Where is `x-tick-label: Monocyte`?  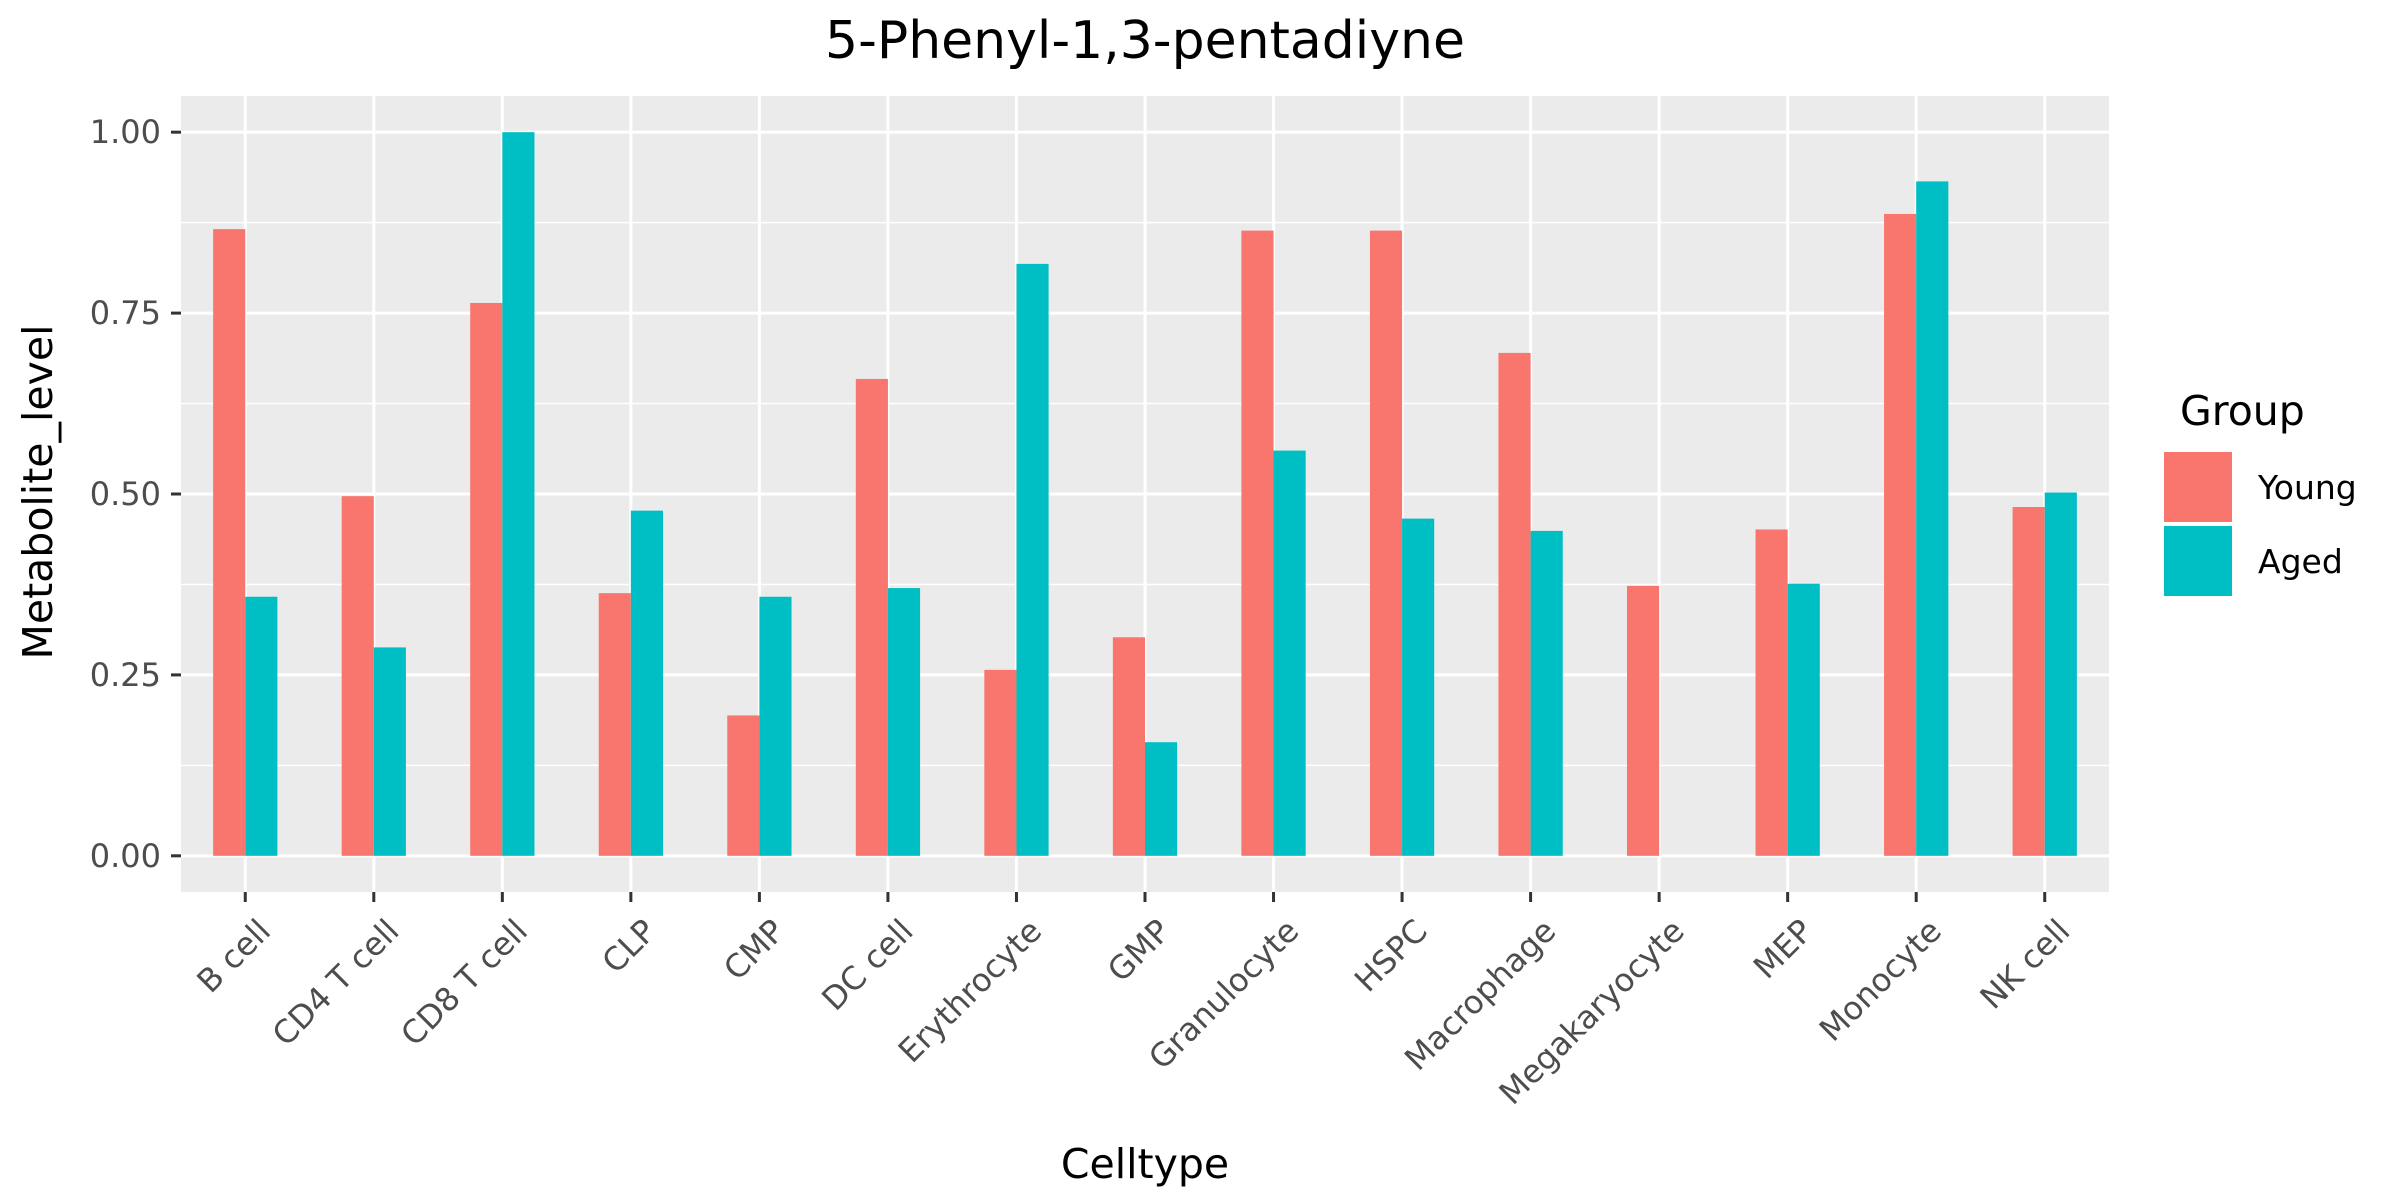
x-tick-label: Monocyte is located at coordinates (1880, 980).